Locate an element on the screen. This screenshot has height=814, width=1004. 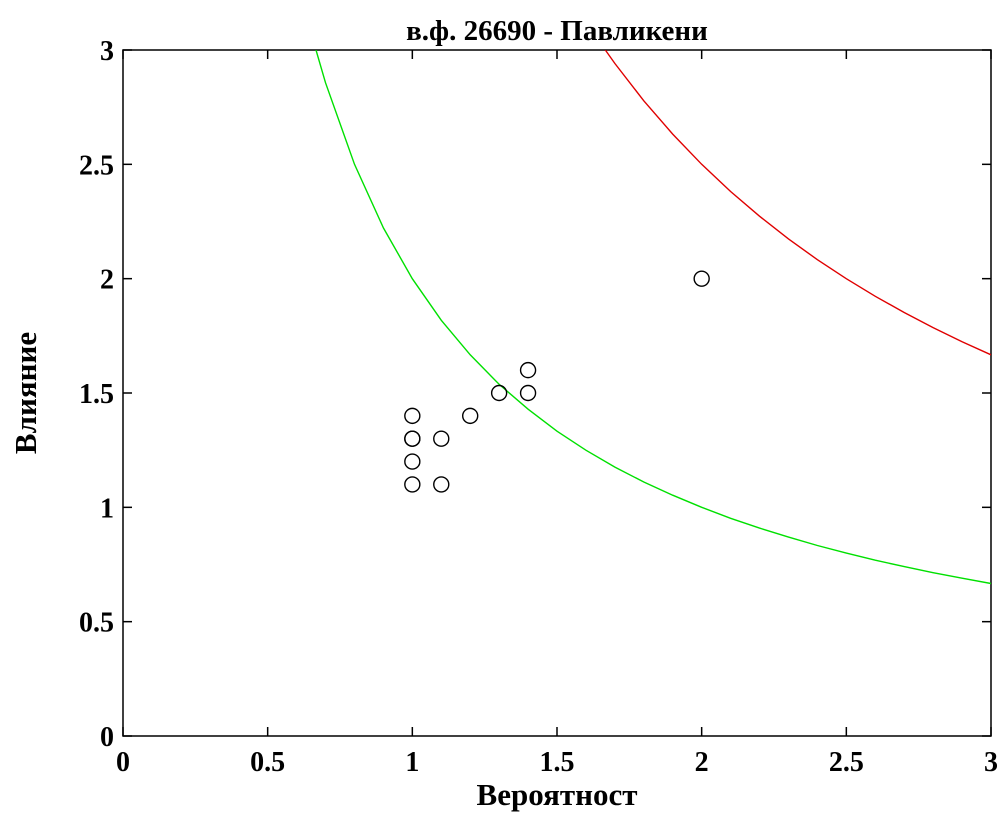
x-tick-label: 1.5 is located at coordinates (557, 762).